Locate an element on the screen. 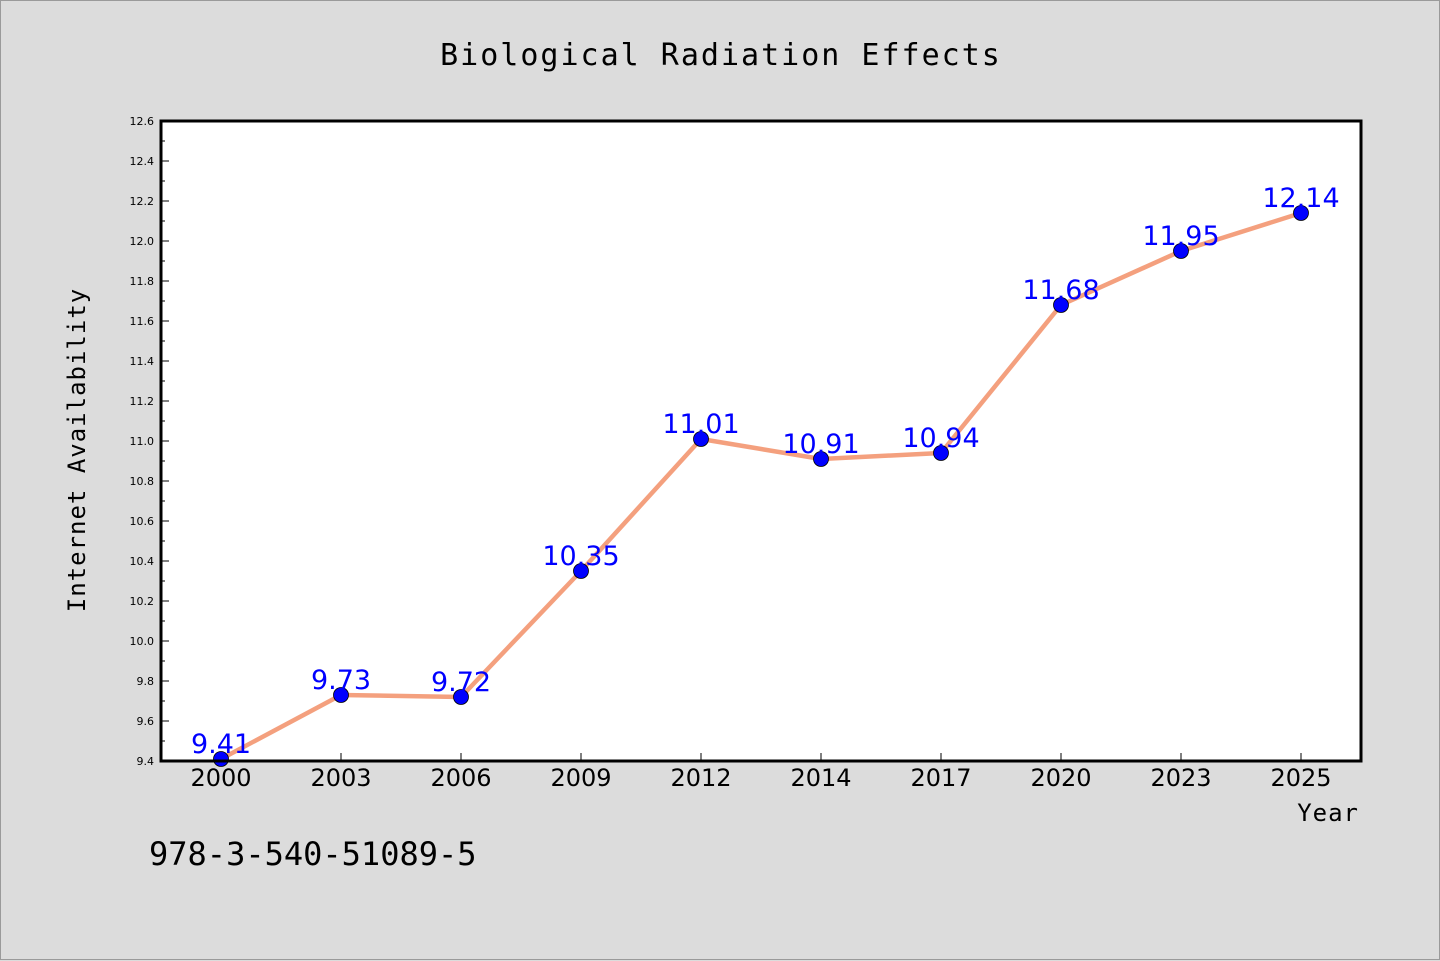 The image size is (1440, 961). data-label: 11.95 is located at coordinates (1180, 236).